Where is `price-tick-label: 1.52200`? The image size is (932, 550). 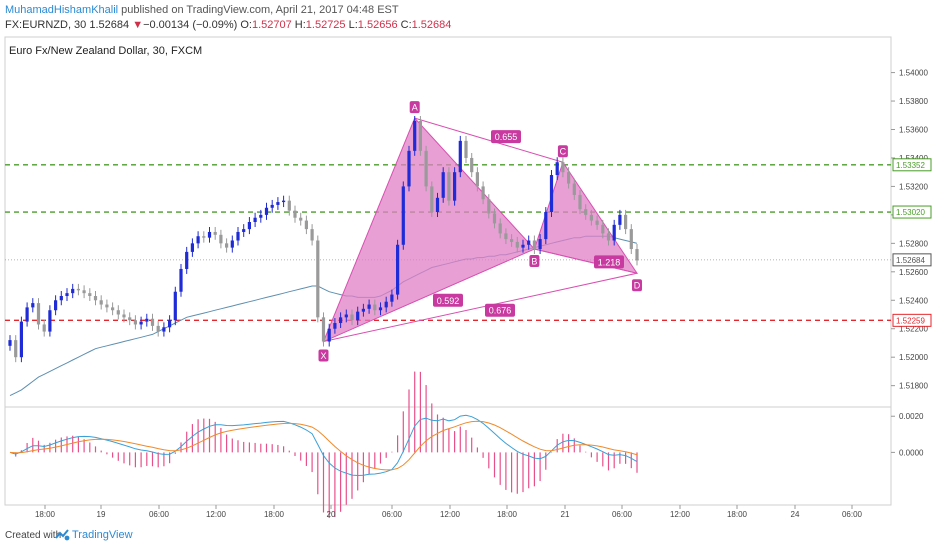
price-tick-label: 1.52200 is located at coordinates (913, 329).